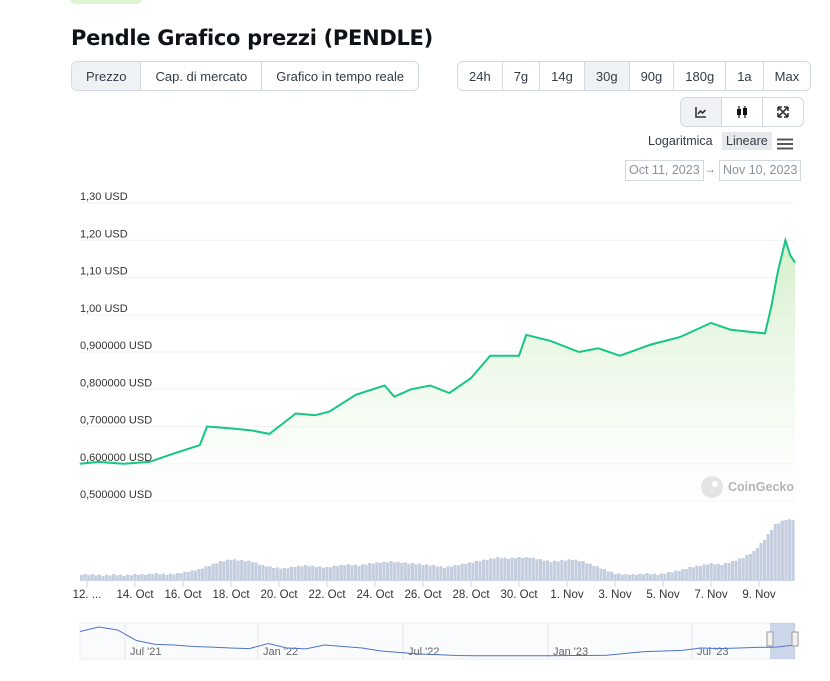 The width and height of the screenshot is (830, 681). Describe the element at coordinates (760, 170) in the screenshot. I see `date-to-input: Nov 10, 2023` at that location.